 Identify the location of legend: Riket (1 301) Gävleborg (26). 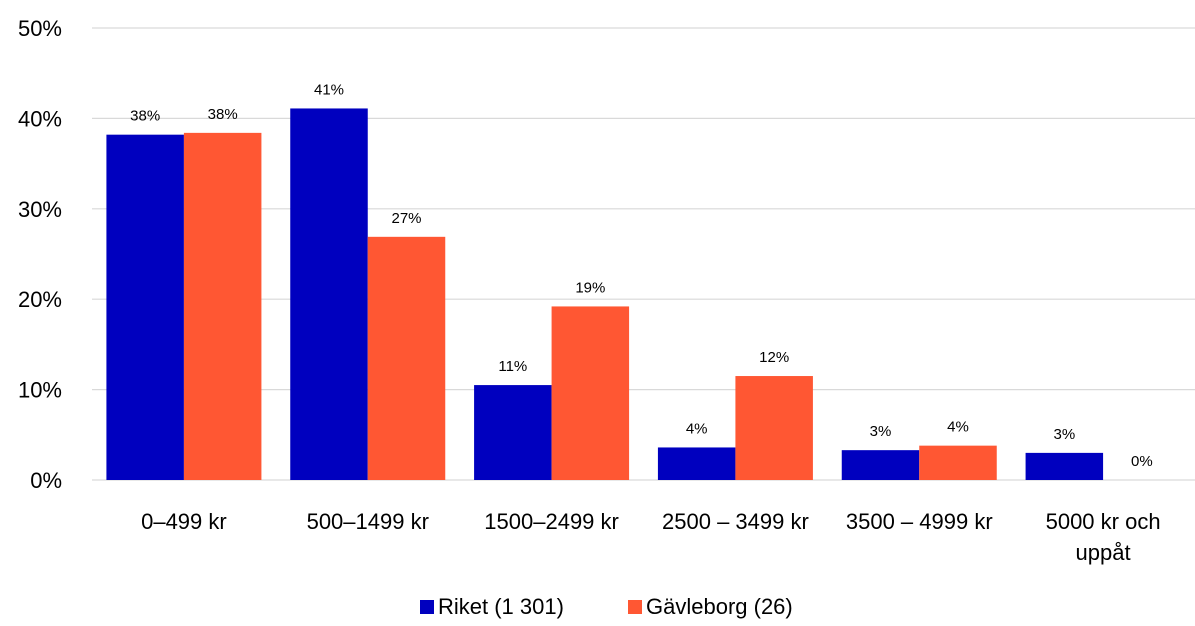
(606, 606).